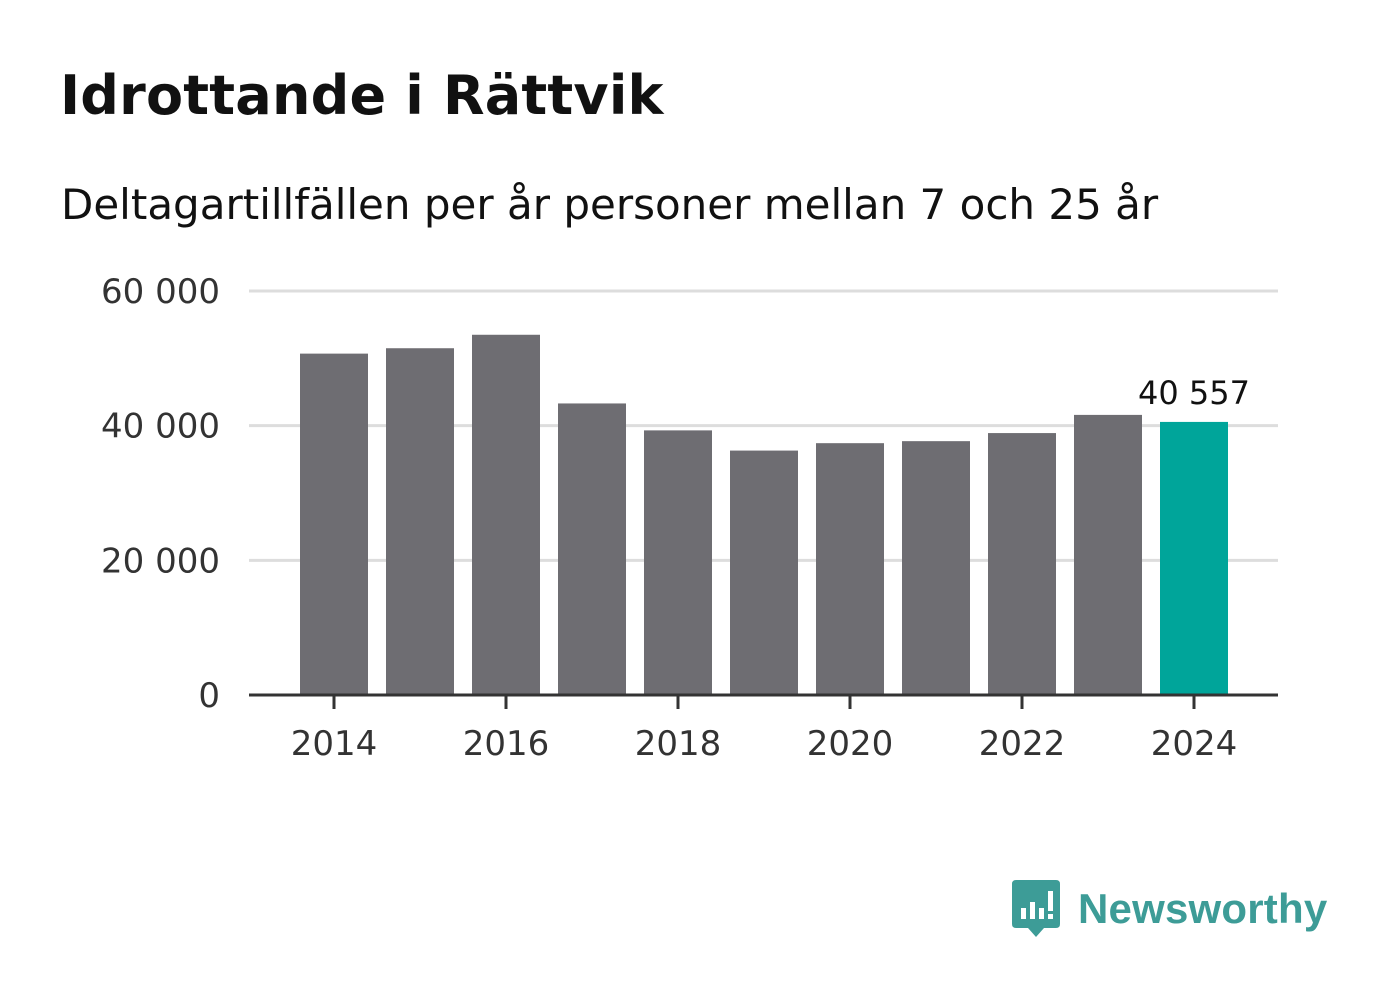 The image size is (1382, 999). Describe the element at coordinates (1022, 744) in the screenshot. I see `x-tick-label: 2022` at that location.